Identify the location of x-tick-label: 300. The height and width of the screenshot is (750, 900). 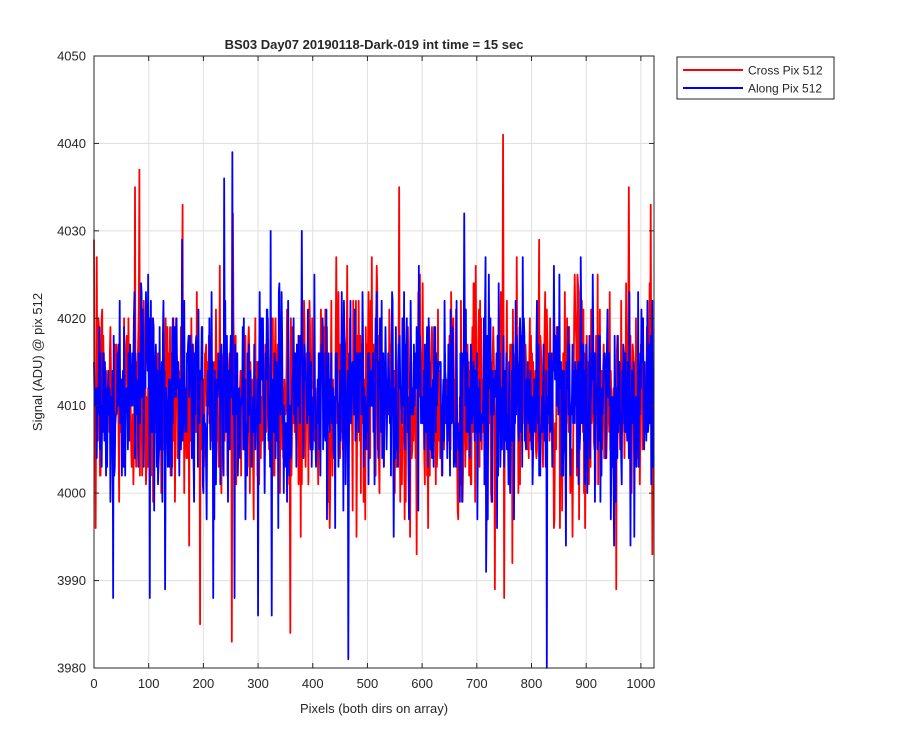
(258, 683).